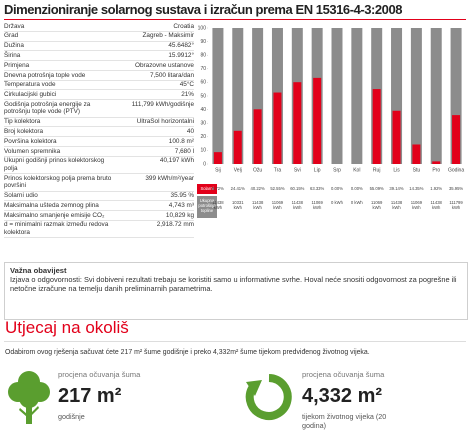  I want to click on y-tick-label: 0, so click(204, 164).